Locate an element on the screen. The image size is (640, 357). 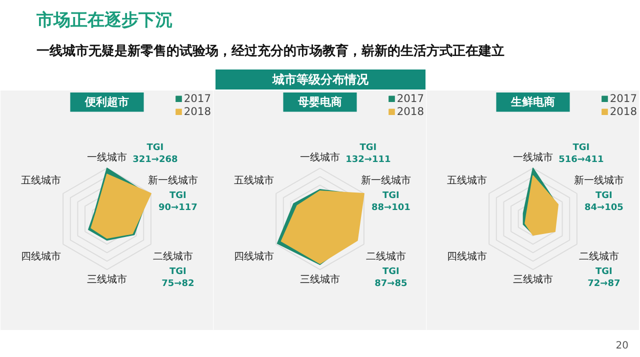
text: 城市等级分布情况 is located at coordinates (321, 79).